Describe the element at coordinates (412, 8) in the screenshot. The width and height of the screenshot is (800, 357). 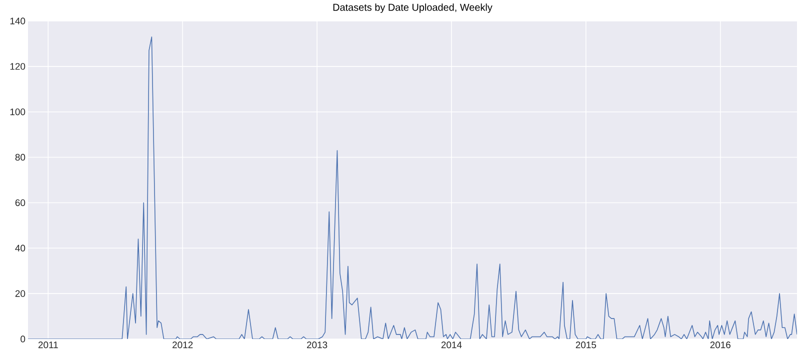
I see `chart-title: Datasets by Date Uploaded, Weekly` at that location.